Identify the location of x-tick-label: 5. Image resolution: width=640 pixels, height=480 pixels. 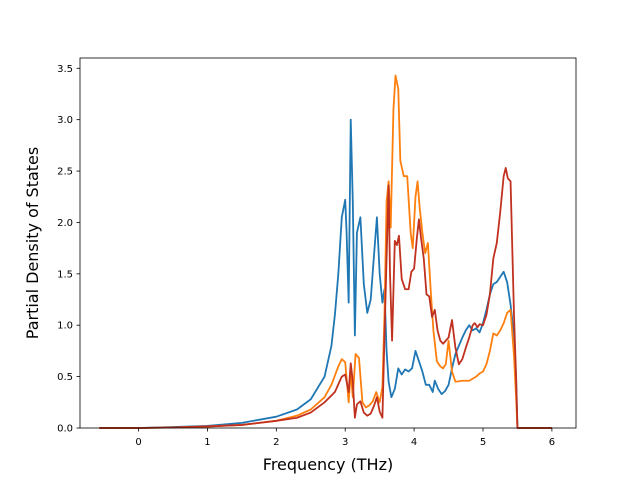
(483, 442).